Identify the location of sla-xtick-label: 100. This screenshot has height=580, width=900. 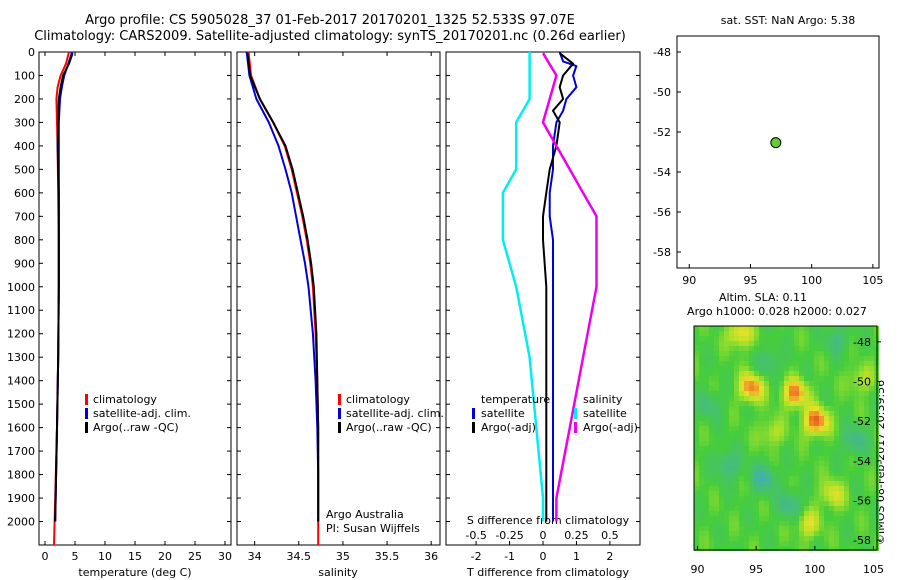
(814, 569).